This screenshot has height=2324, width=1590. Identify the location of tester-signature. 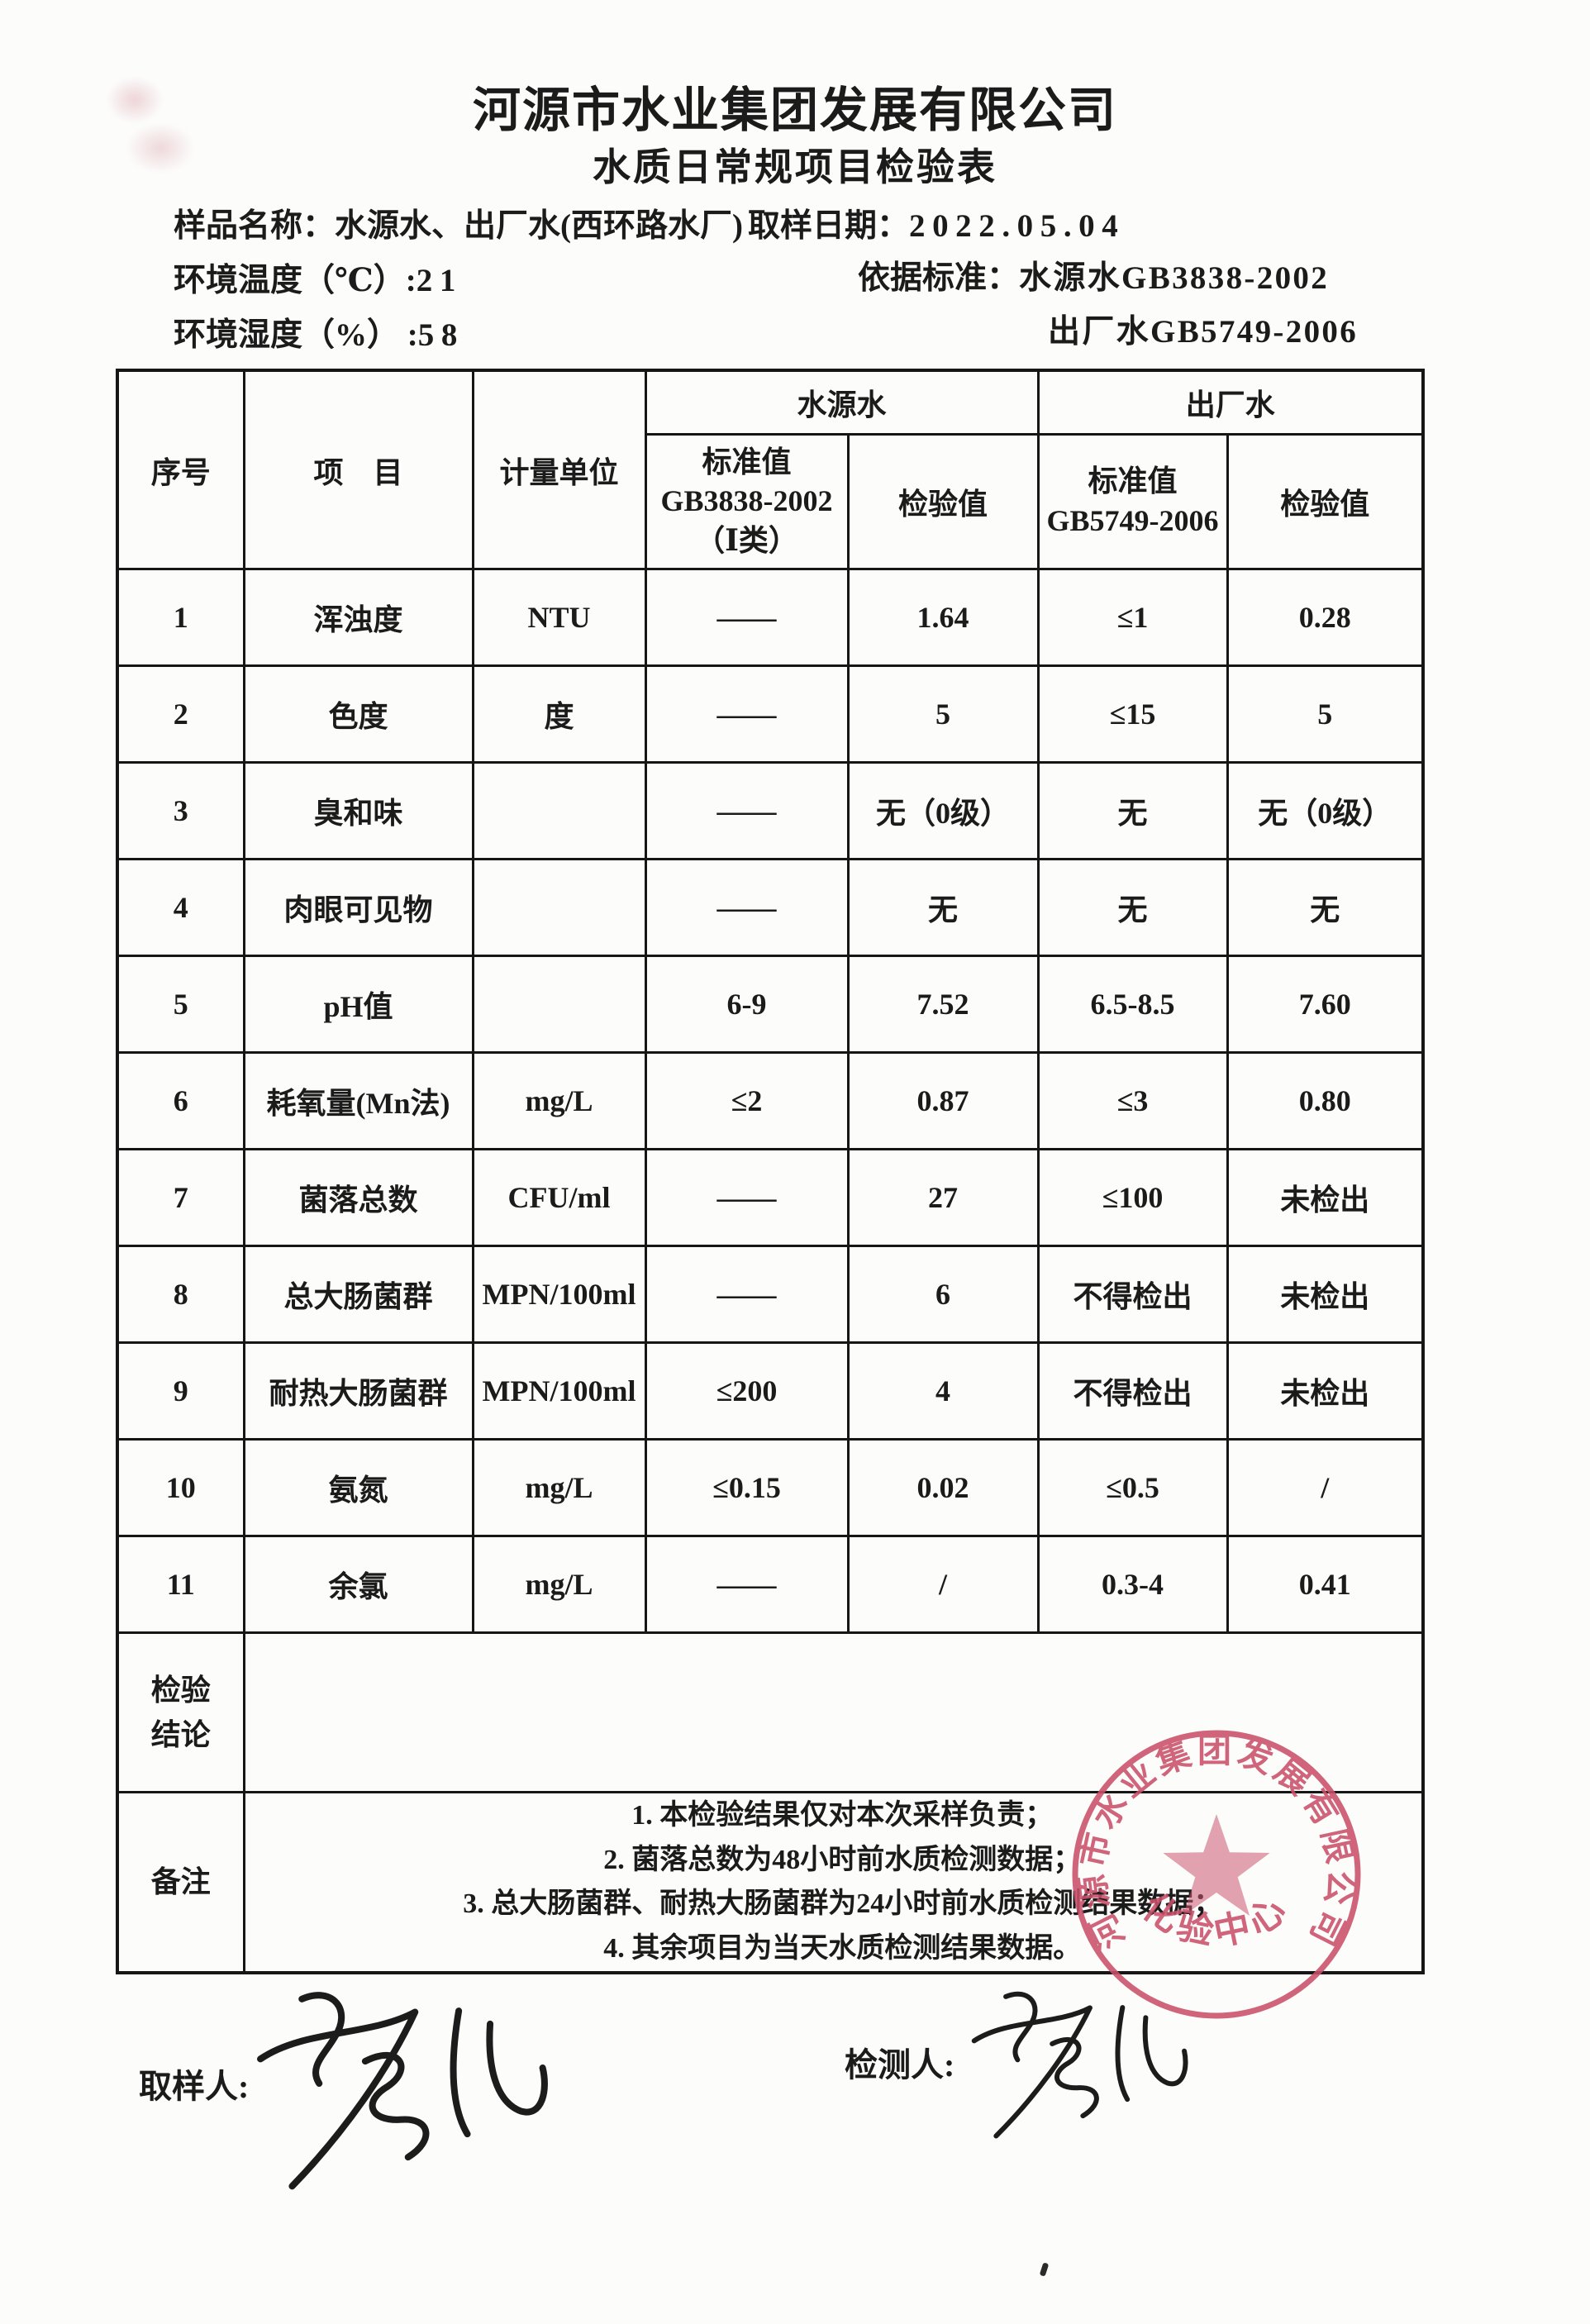
(1078, 2058).